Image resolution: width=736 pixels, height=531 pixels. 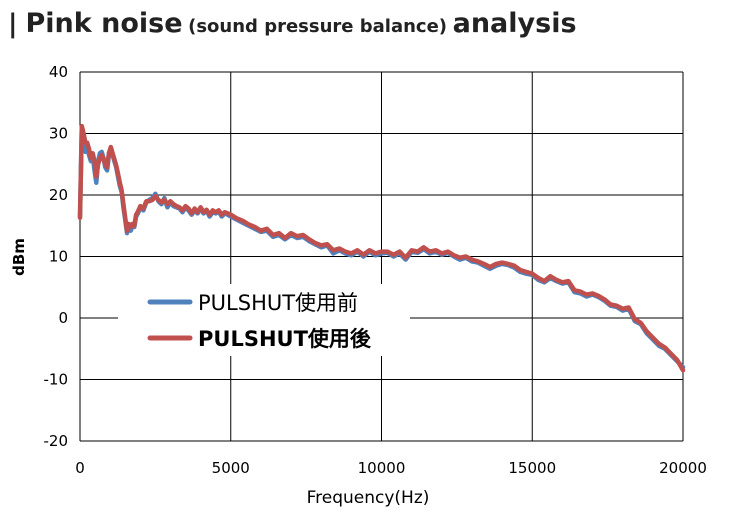 What do you see at coordinates (683, 468) in the screenshot?
I see `x-tick-label: 20000` at bounding box center [683, 468].